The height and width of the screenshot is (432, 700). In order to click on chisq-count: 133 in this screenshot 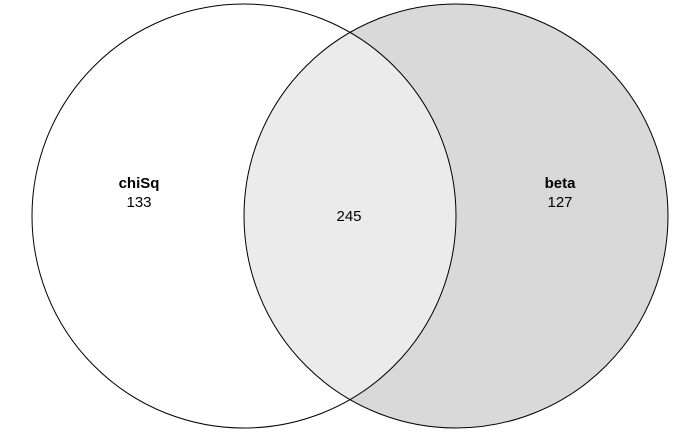, I will do `click(138, 202)`.